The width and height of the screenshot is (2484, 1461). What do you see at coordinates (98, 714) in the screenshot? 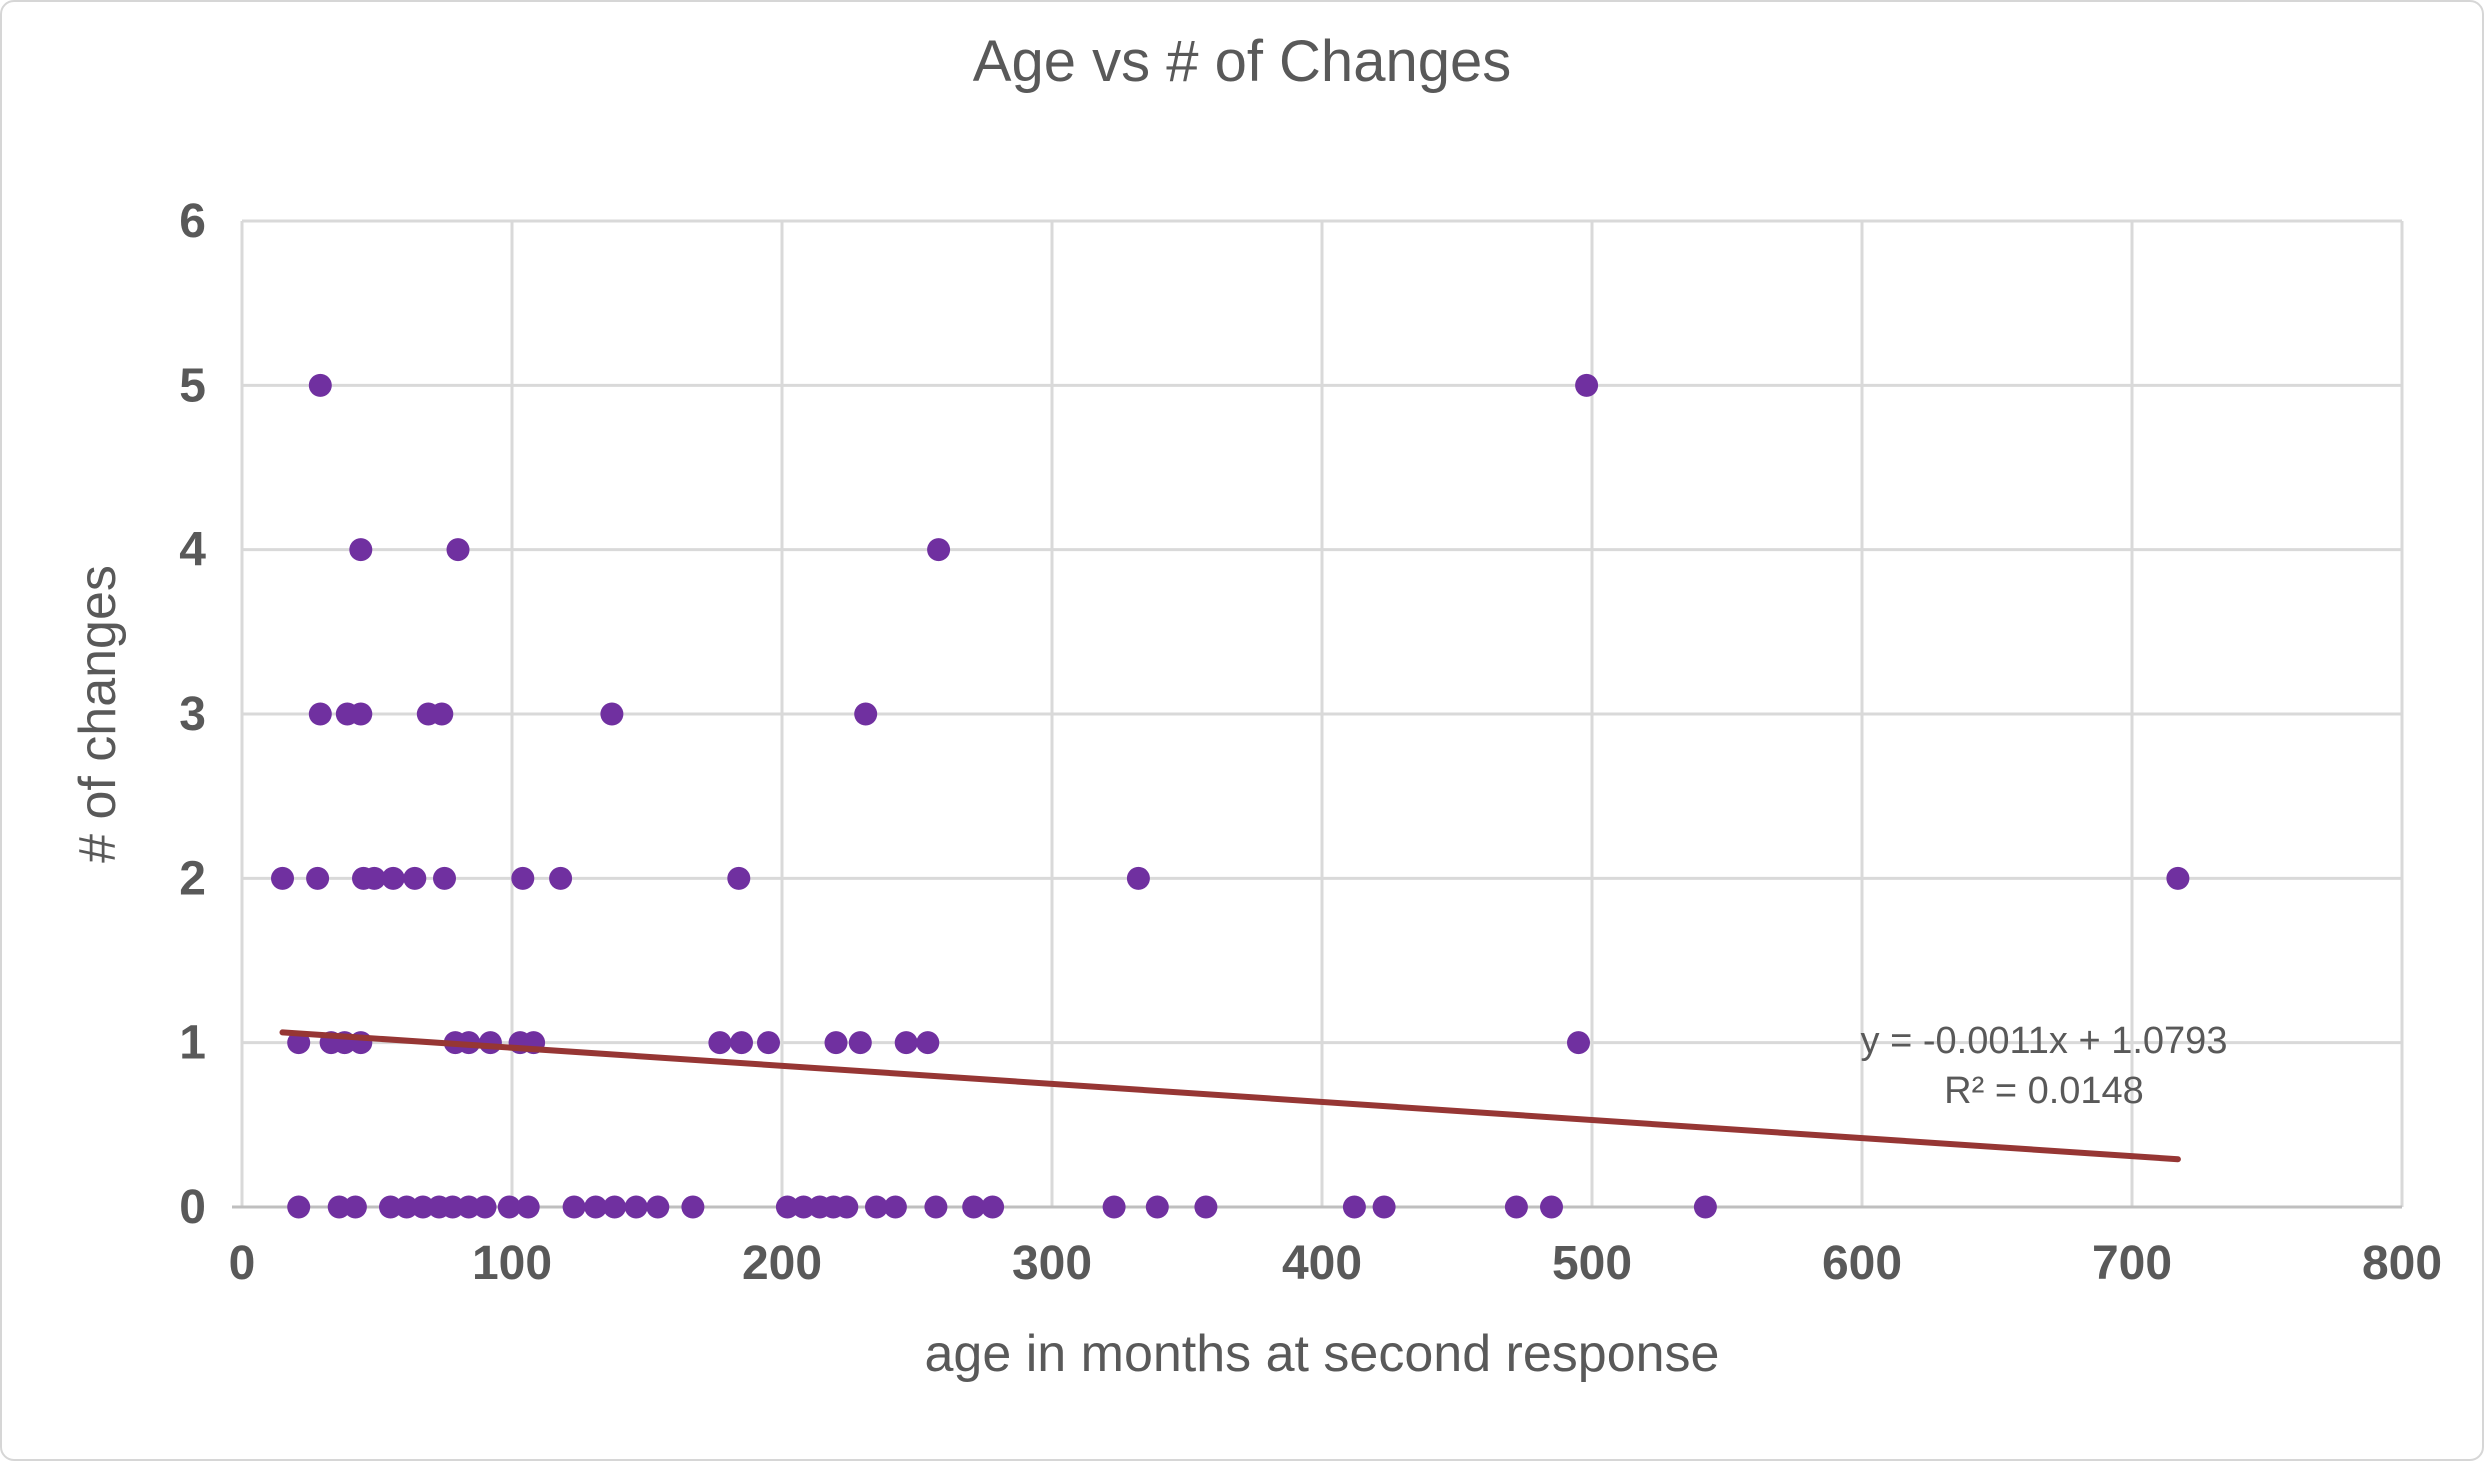
I see `y-axis-title-text: # of changes` at bounding box center [98, 714].